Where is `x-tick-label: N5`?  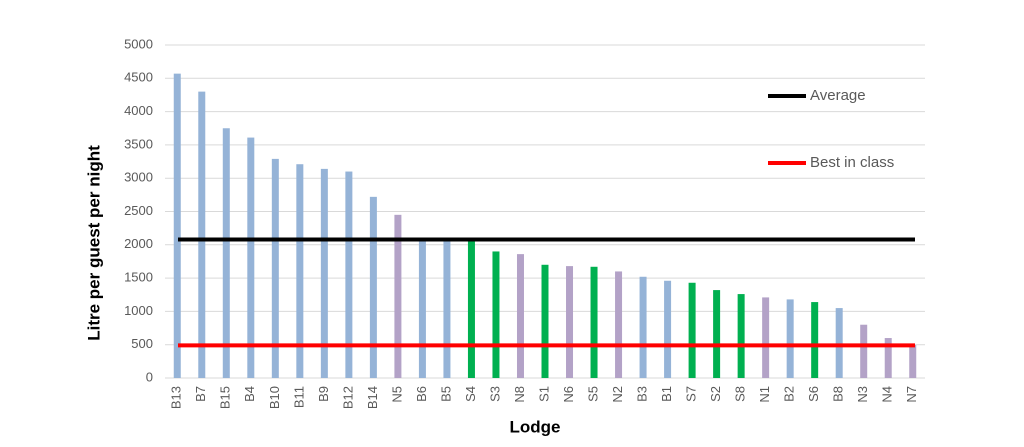
x-tick-label: N5 is located at coordinates (396, 394).